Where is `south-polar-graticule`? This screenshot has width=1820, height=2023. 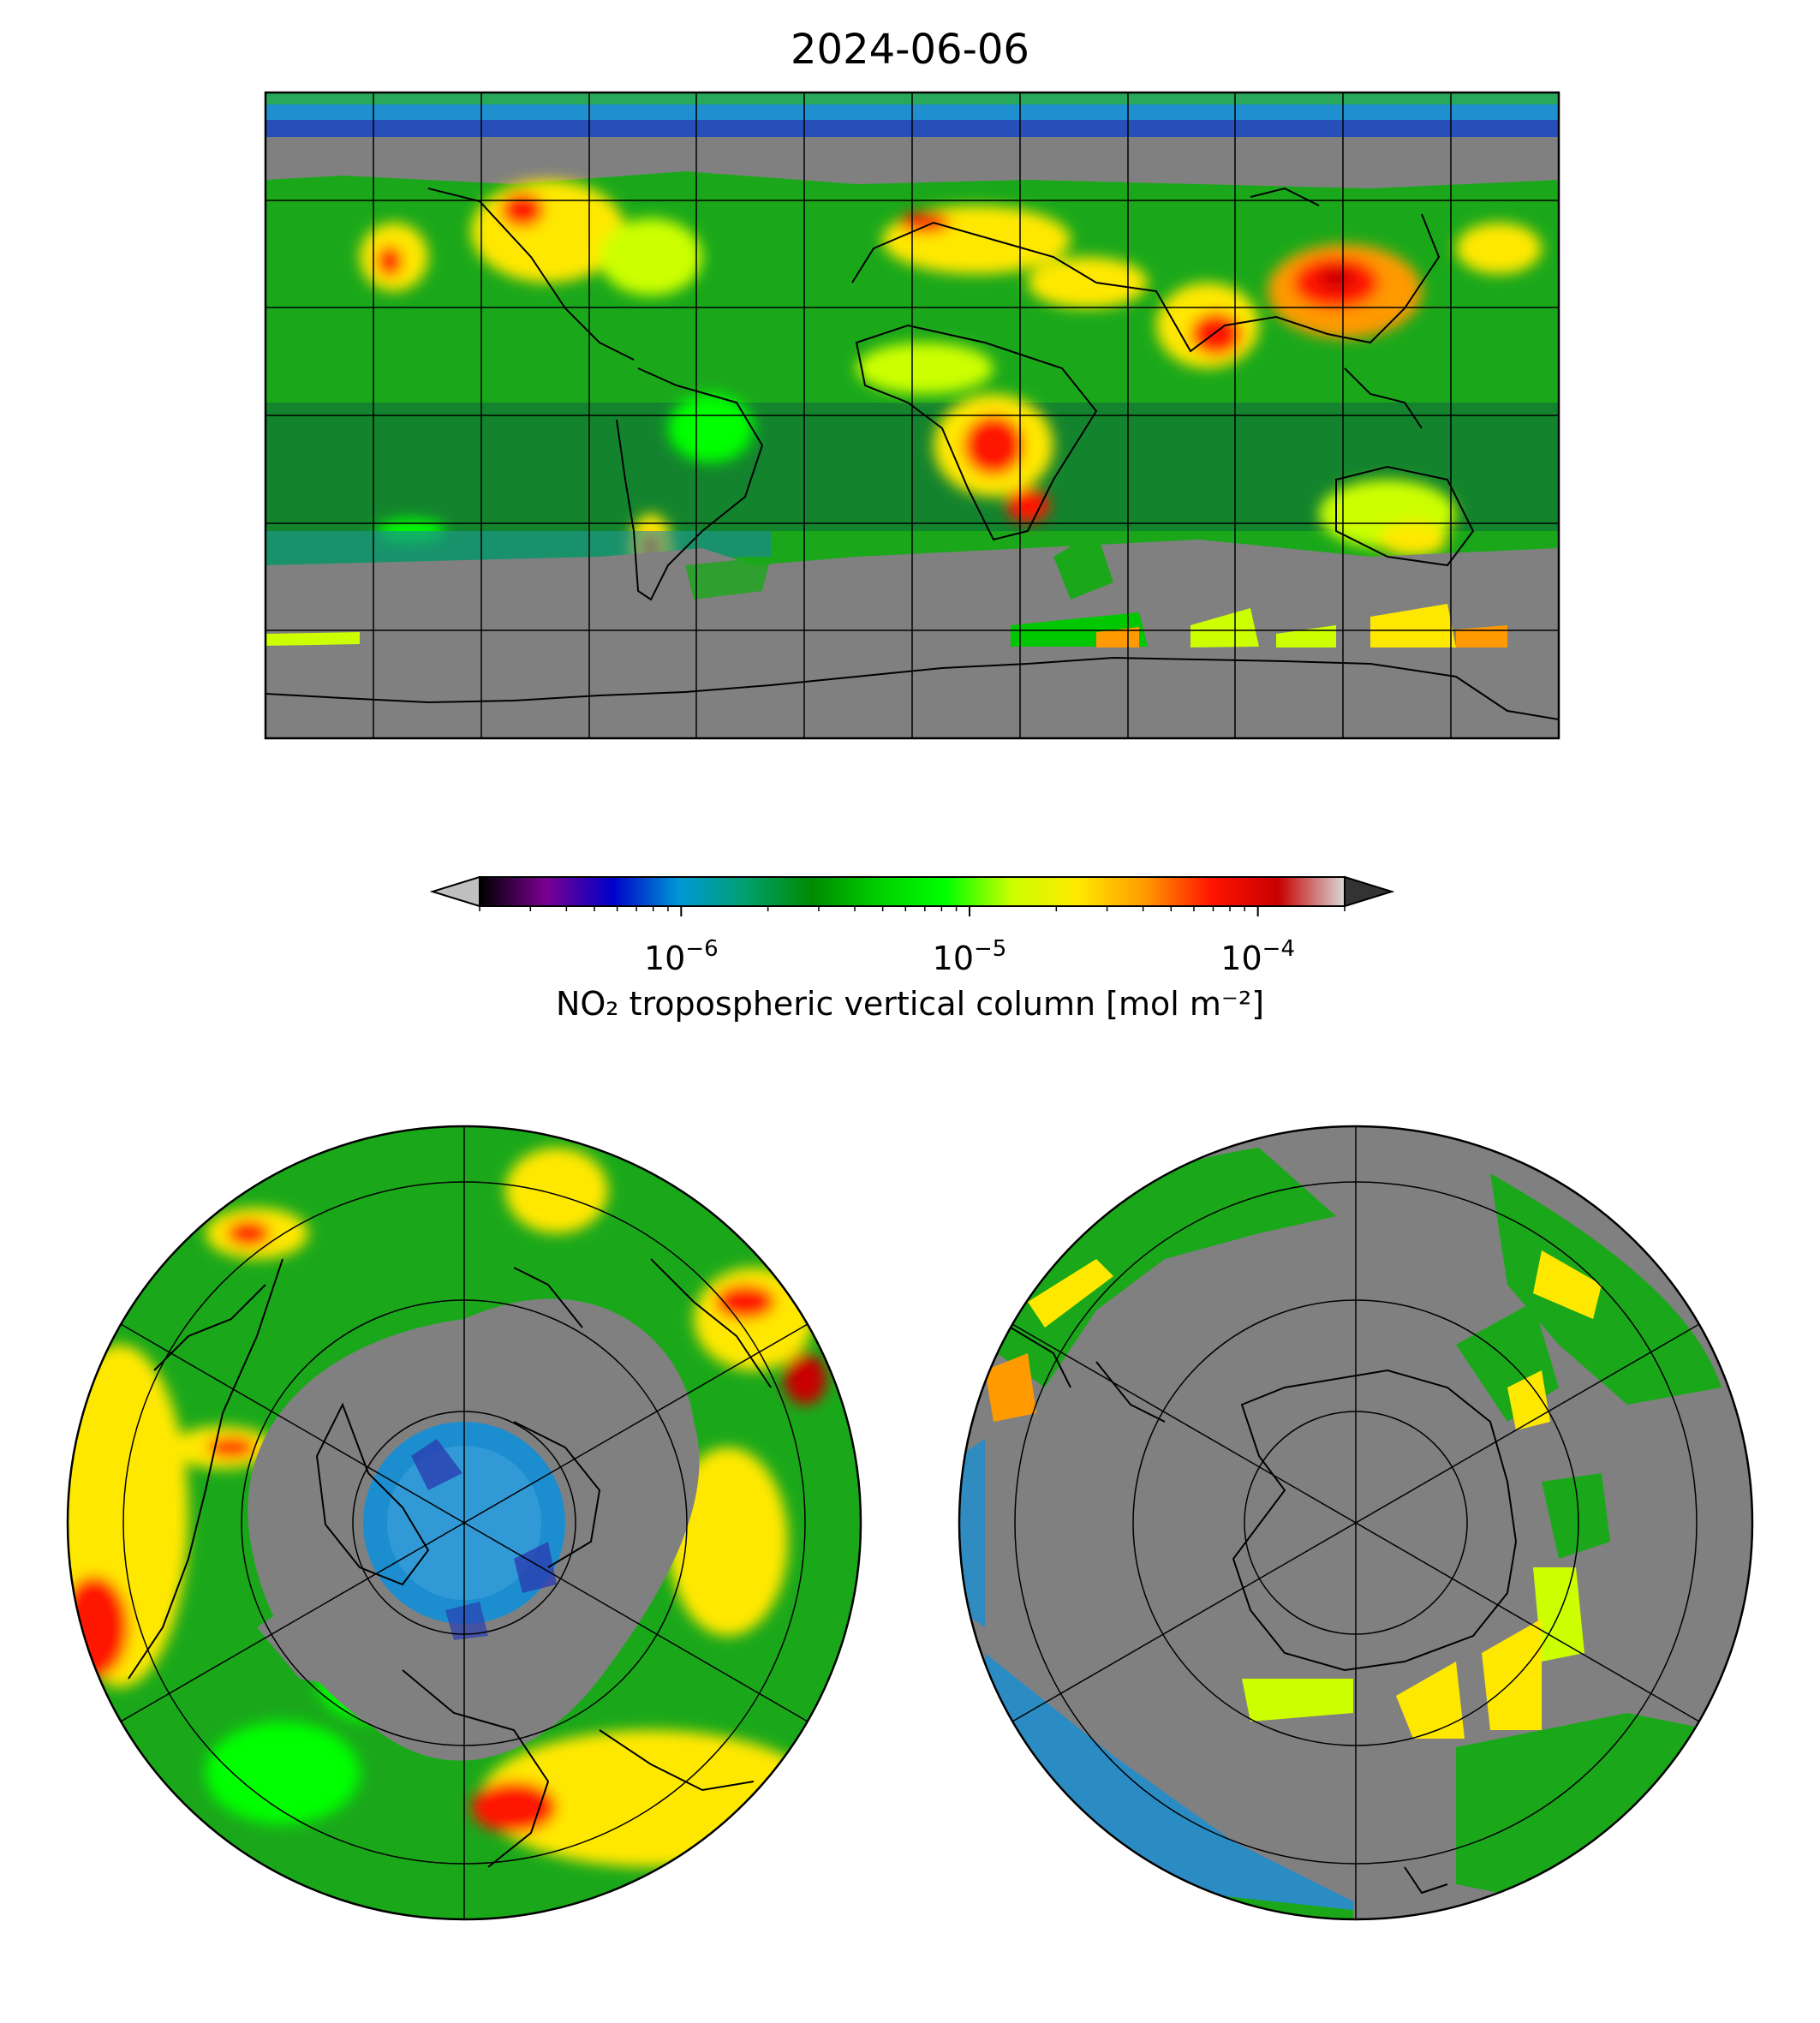 south-polar-graticule is located at coordinates (1356, 1522).